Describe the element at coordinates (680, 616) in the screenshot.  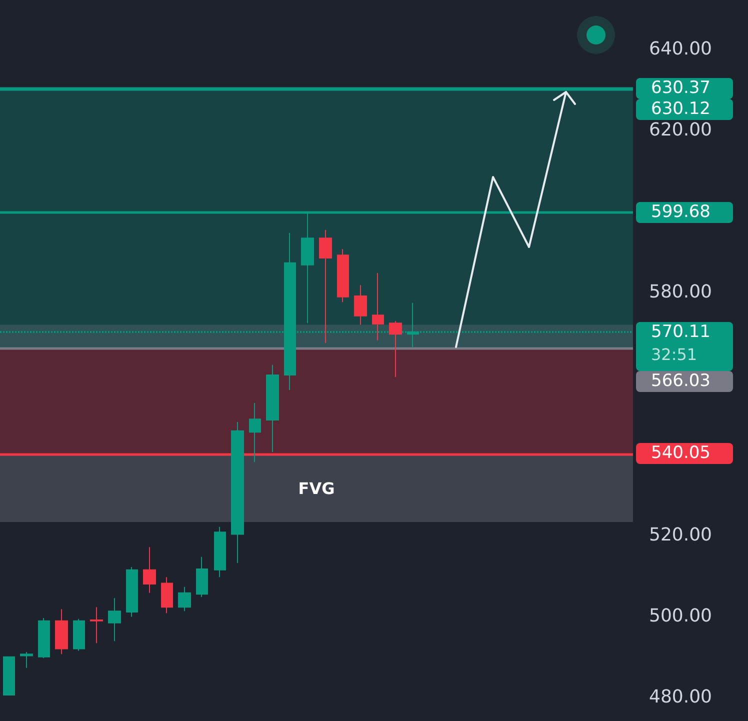
I see `y-tick-label: 500.00` at that location.